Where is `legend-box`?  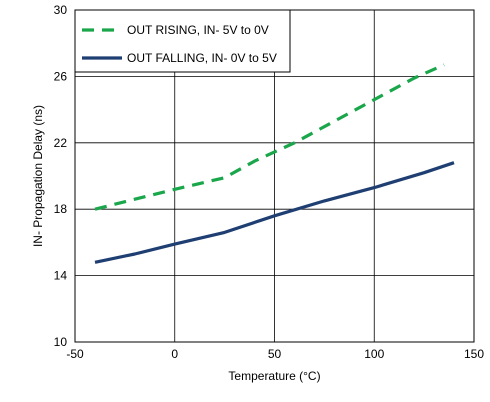
legend-box is located at coordinates (182, 41).